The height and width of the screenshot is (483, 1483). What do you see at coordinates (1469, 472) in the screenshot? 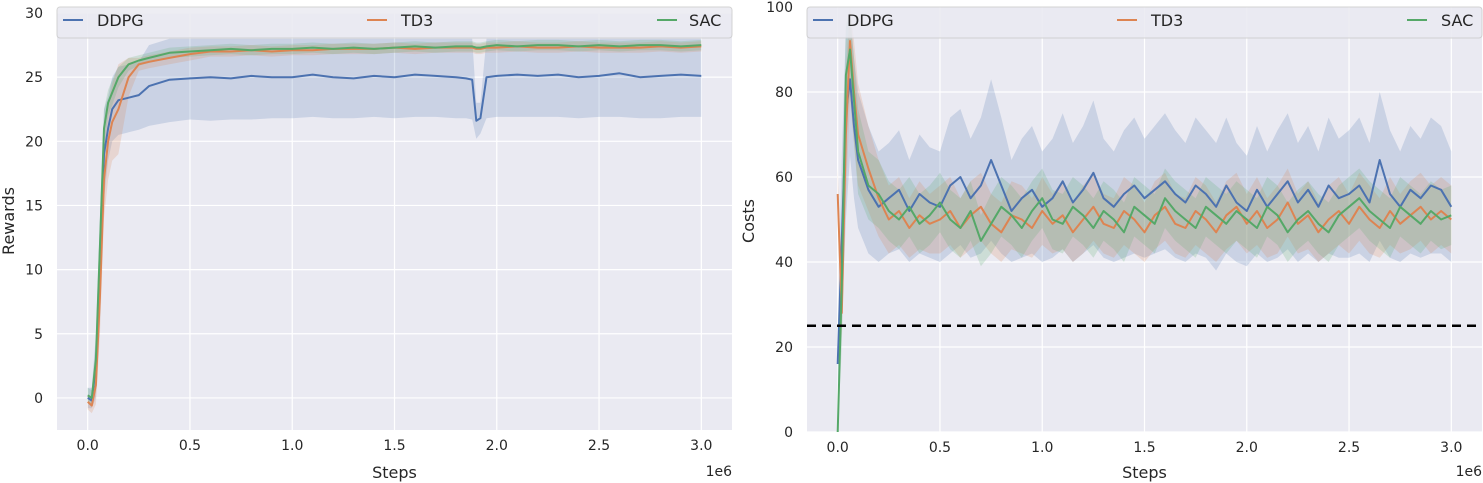
I see `costs-x-multiplier: 1e6` at bounding box center [1469, 472].